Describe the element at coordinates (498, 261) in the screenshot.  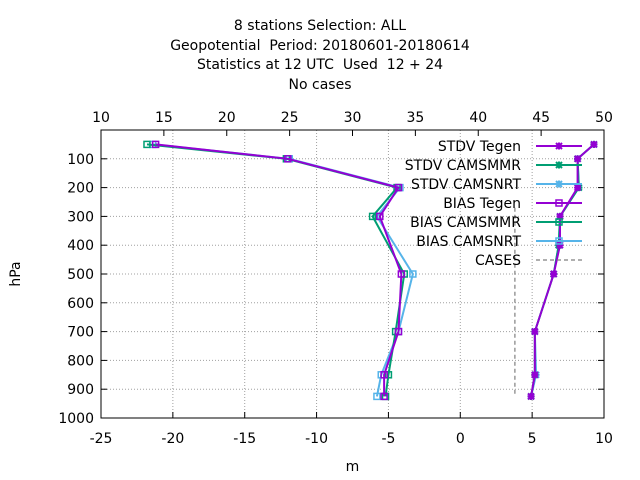
I see `legend-label: CASES` at that location.